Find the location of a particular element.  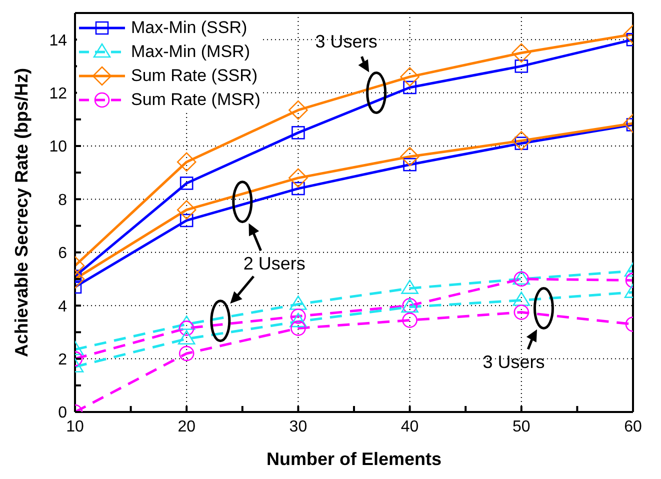

x-tick-label: 50 is located at coordinates (521, 427).